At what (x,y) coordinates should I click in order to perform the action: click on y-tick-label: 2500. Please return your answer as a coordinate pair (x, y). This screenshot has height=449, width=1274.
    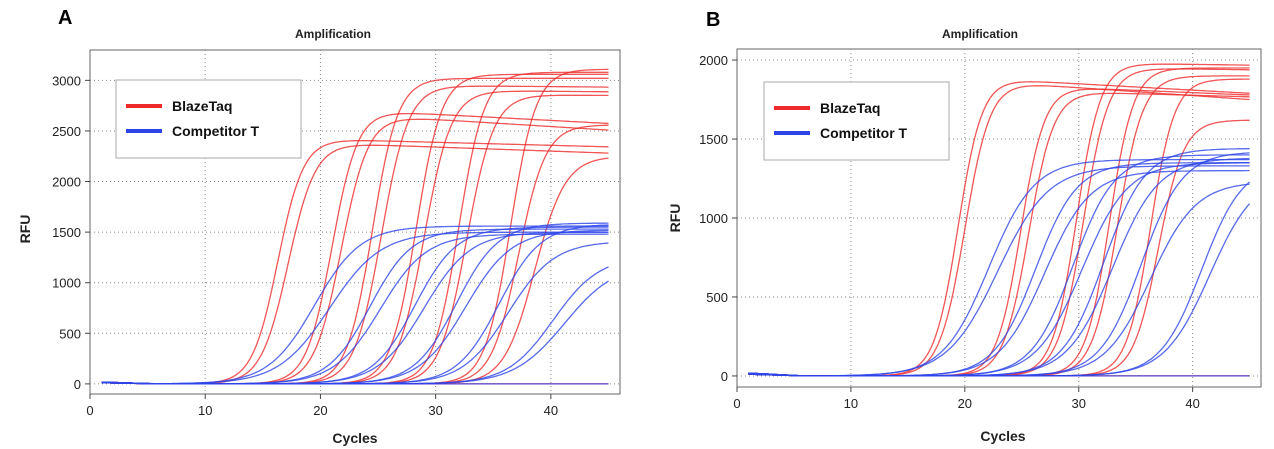
    Looking at the image, I should click on (66, 131).